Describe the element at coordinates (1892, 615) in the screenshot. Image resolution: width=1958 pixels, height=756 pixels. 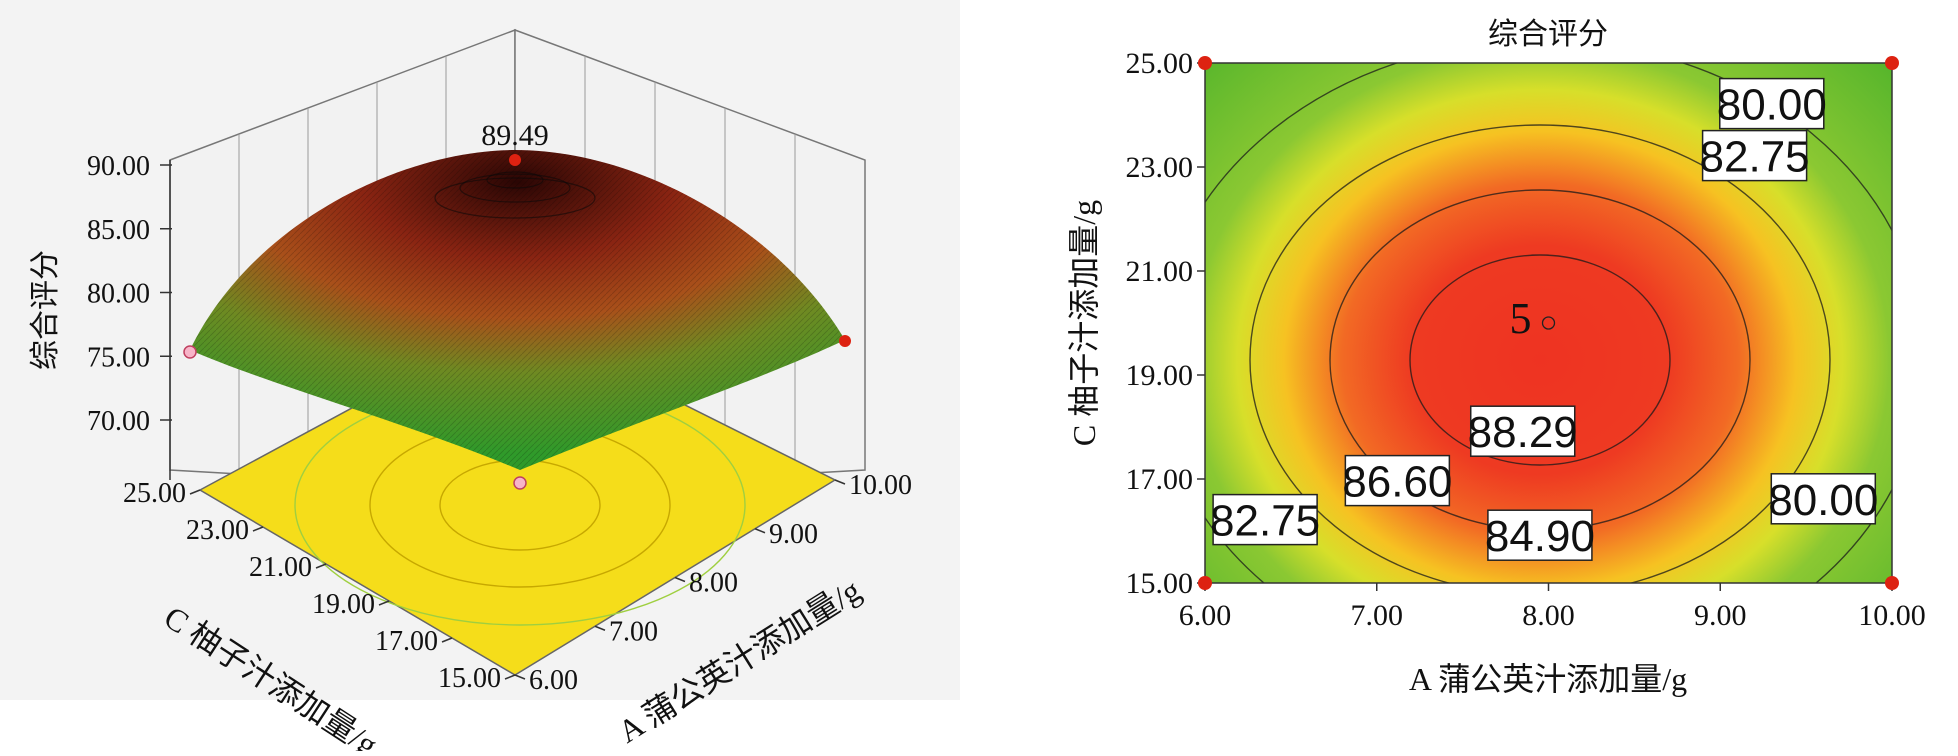
I see `x-tick-label: 10.00` at that location.